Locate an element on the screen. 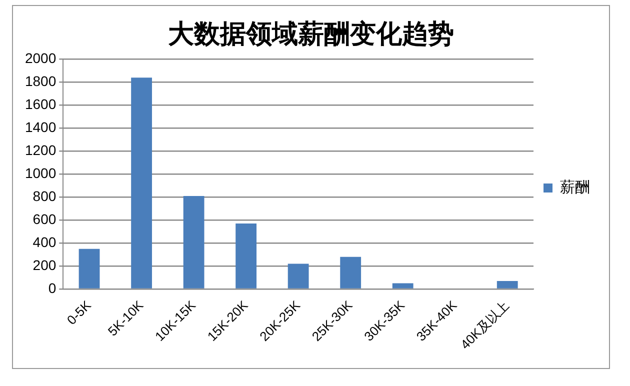  y-tick-label: 400 is located at coordinates (44, 242).